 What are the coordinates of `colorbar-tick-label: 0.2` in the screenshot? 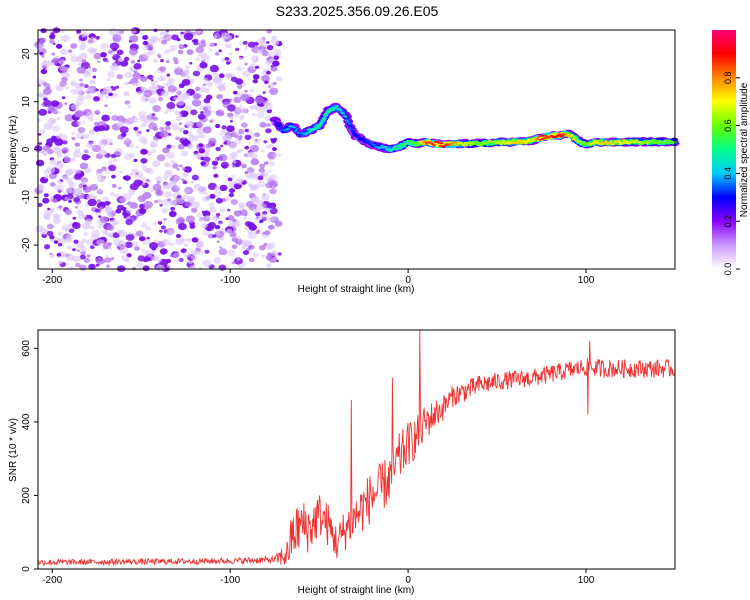 It's located at (728, 221).